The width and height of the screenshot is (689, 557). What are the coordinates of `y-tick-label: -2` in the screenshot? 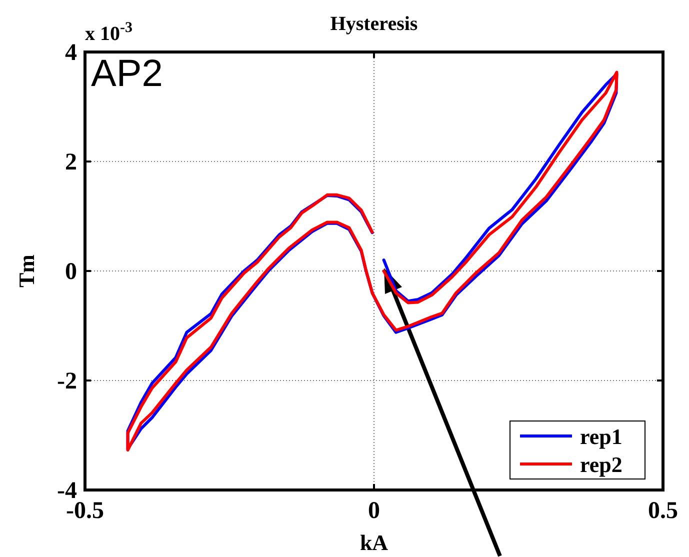 It's located at (67, 381).